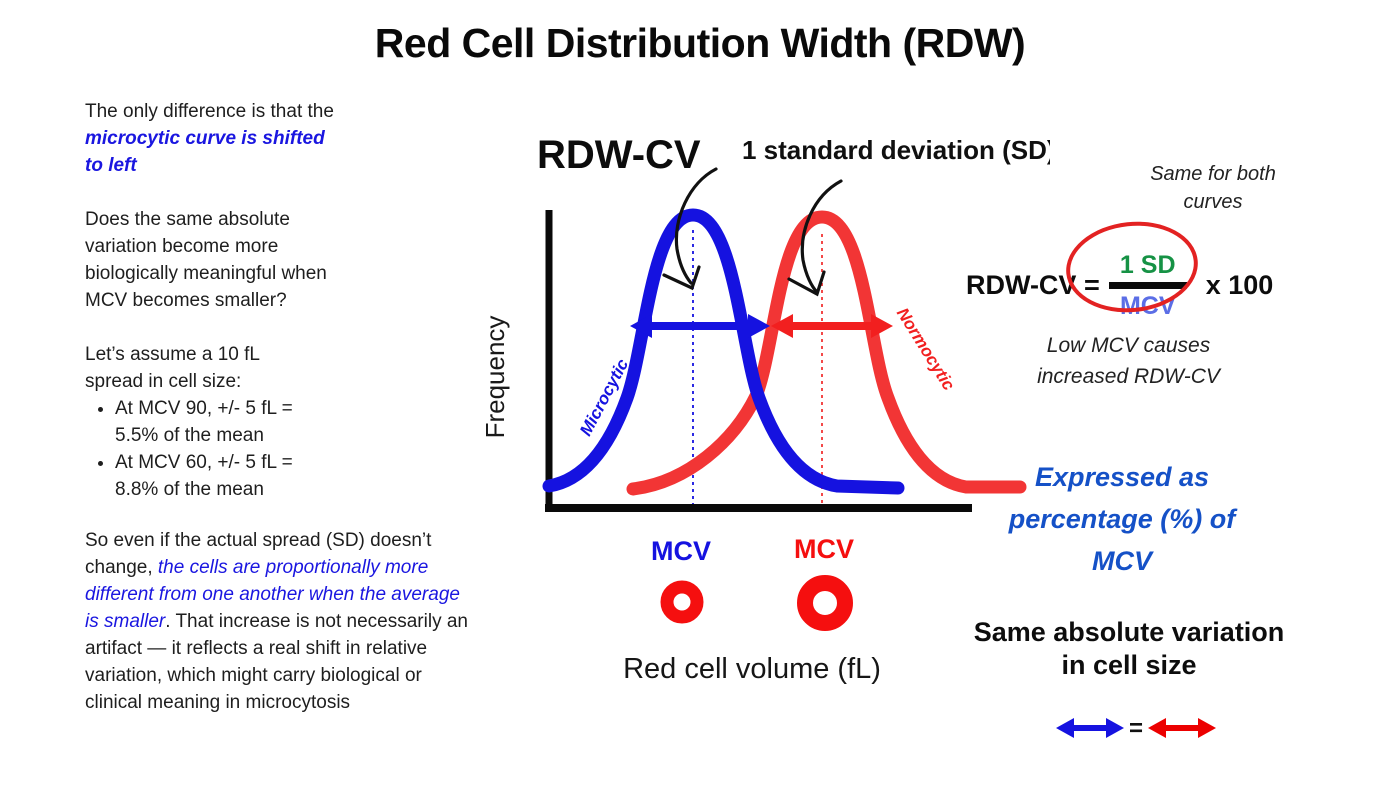 The image size is (1400, 788). I want to click on equivalence-arrows: =, so click(1136, 728).